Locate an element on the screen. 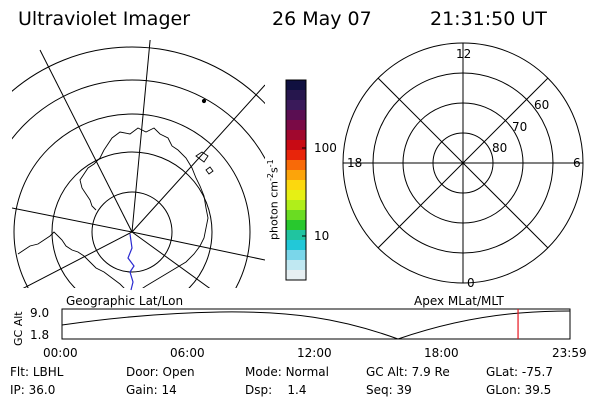 Image resolution: width=600 pixels, height=400 pixels. glon-value: 39.5 is located at coordinates (538, 390).